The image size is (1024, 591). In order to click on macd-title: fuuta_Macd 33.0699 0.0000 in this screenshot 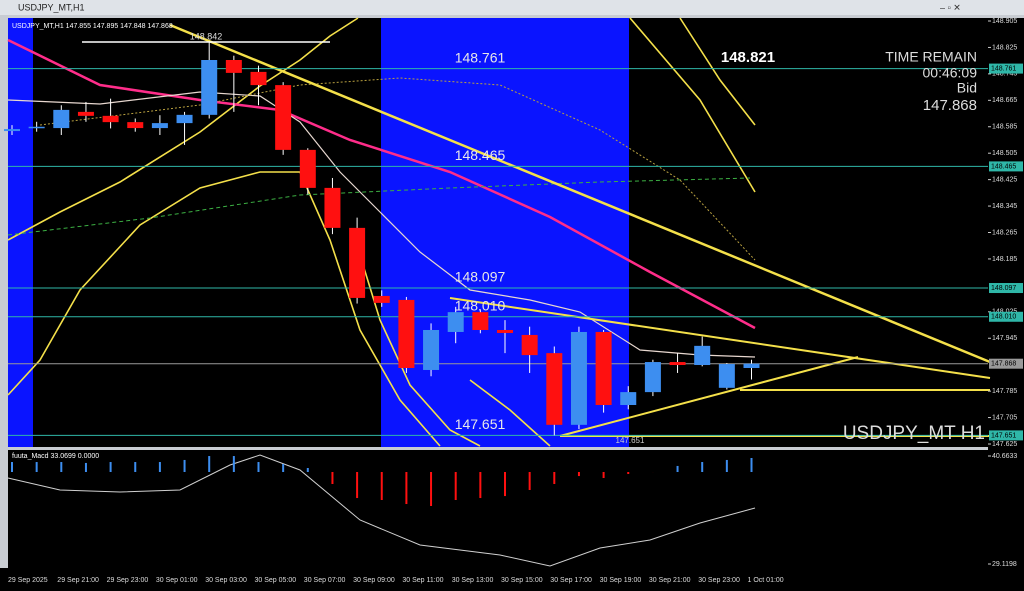, I will do `click(55, 456)`.